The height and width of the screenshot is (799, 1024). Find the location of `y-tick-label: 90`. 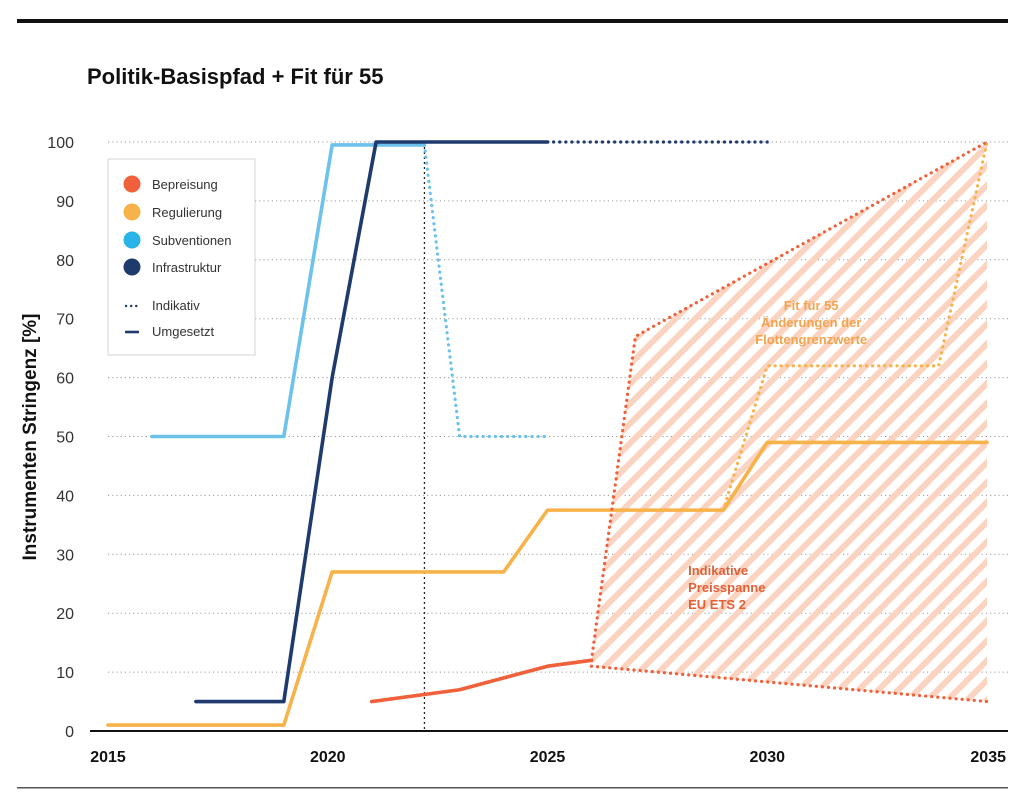

y-tick-label: 90 is located at coordinates (65, 202).